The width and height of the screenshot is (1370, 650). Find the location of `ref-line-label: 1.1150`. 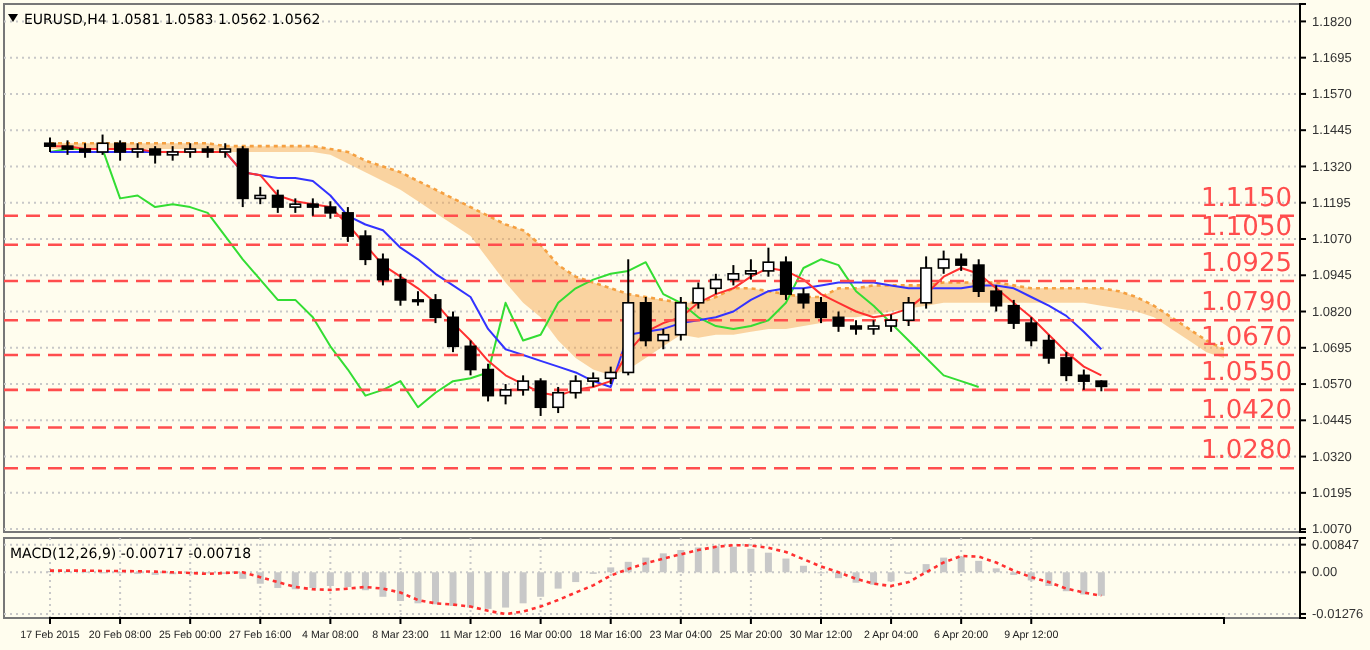

ref-line-label: 1.1150 is located at coordinates (1246, 198).